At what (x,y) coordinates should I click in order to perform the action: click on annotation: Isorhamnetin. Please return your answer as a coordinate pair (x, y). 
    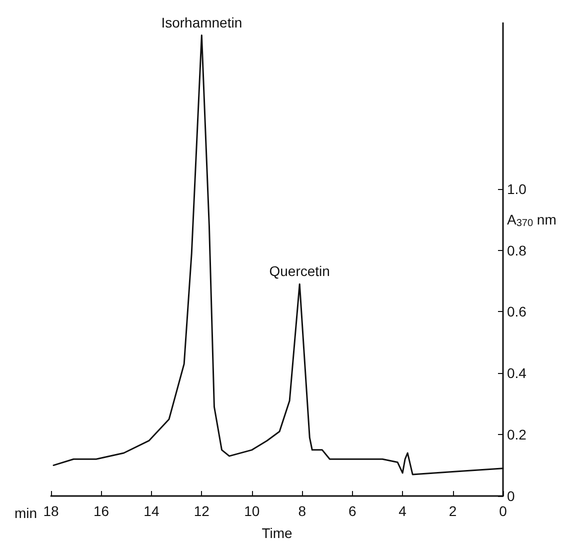
    Looking at the image, I should click on (201, 22).